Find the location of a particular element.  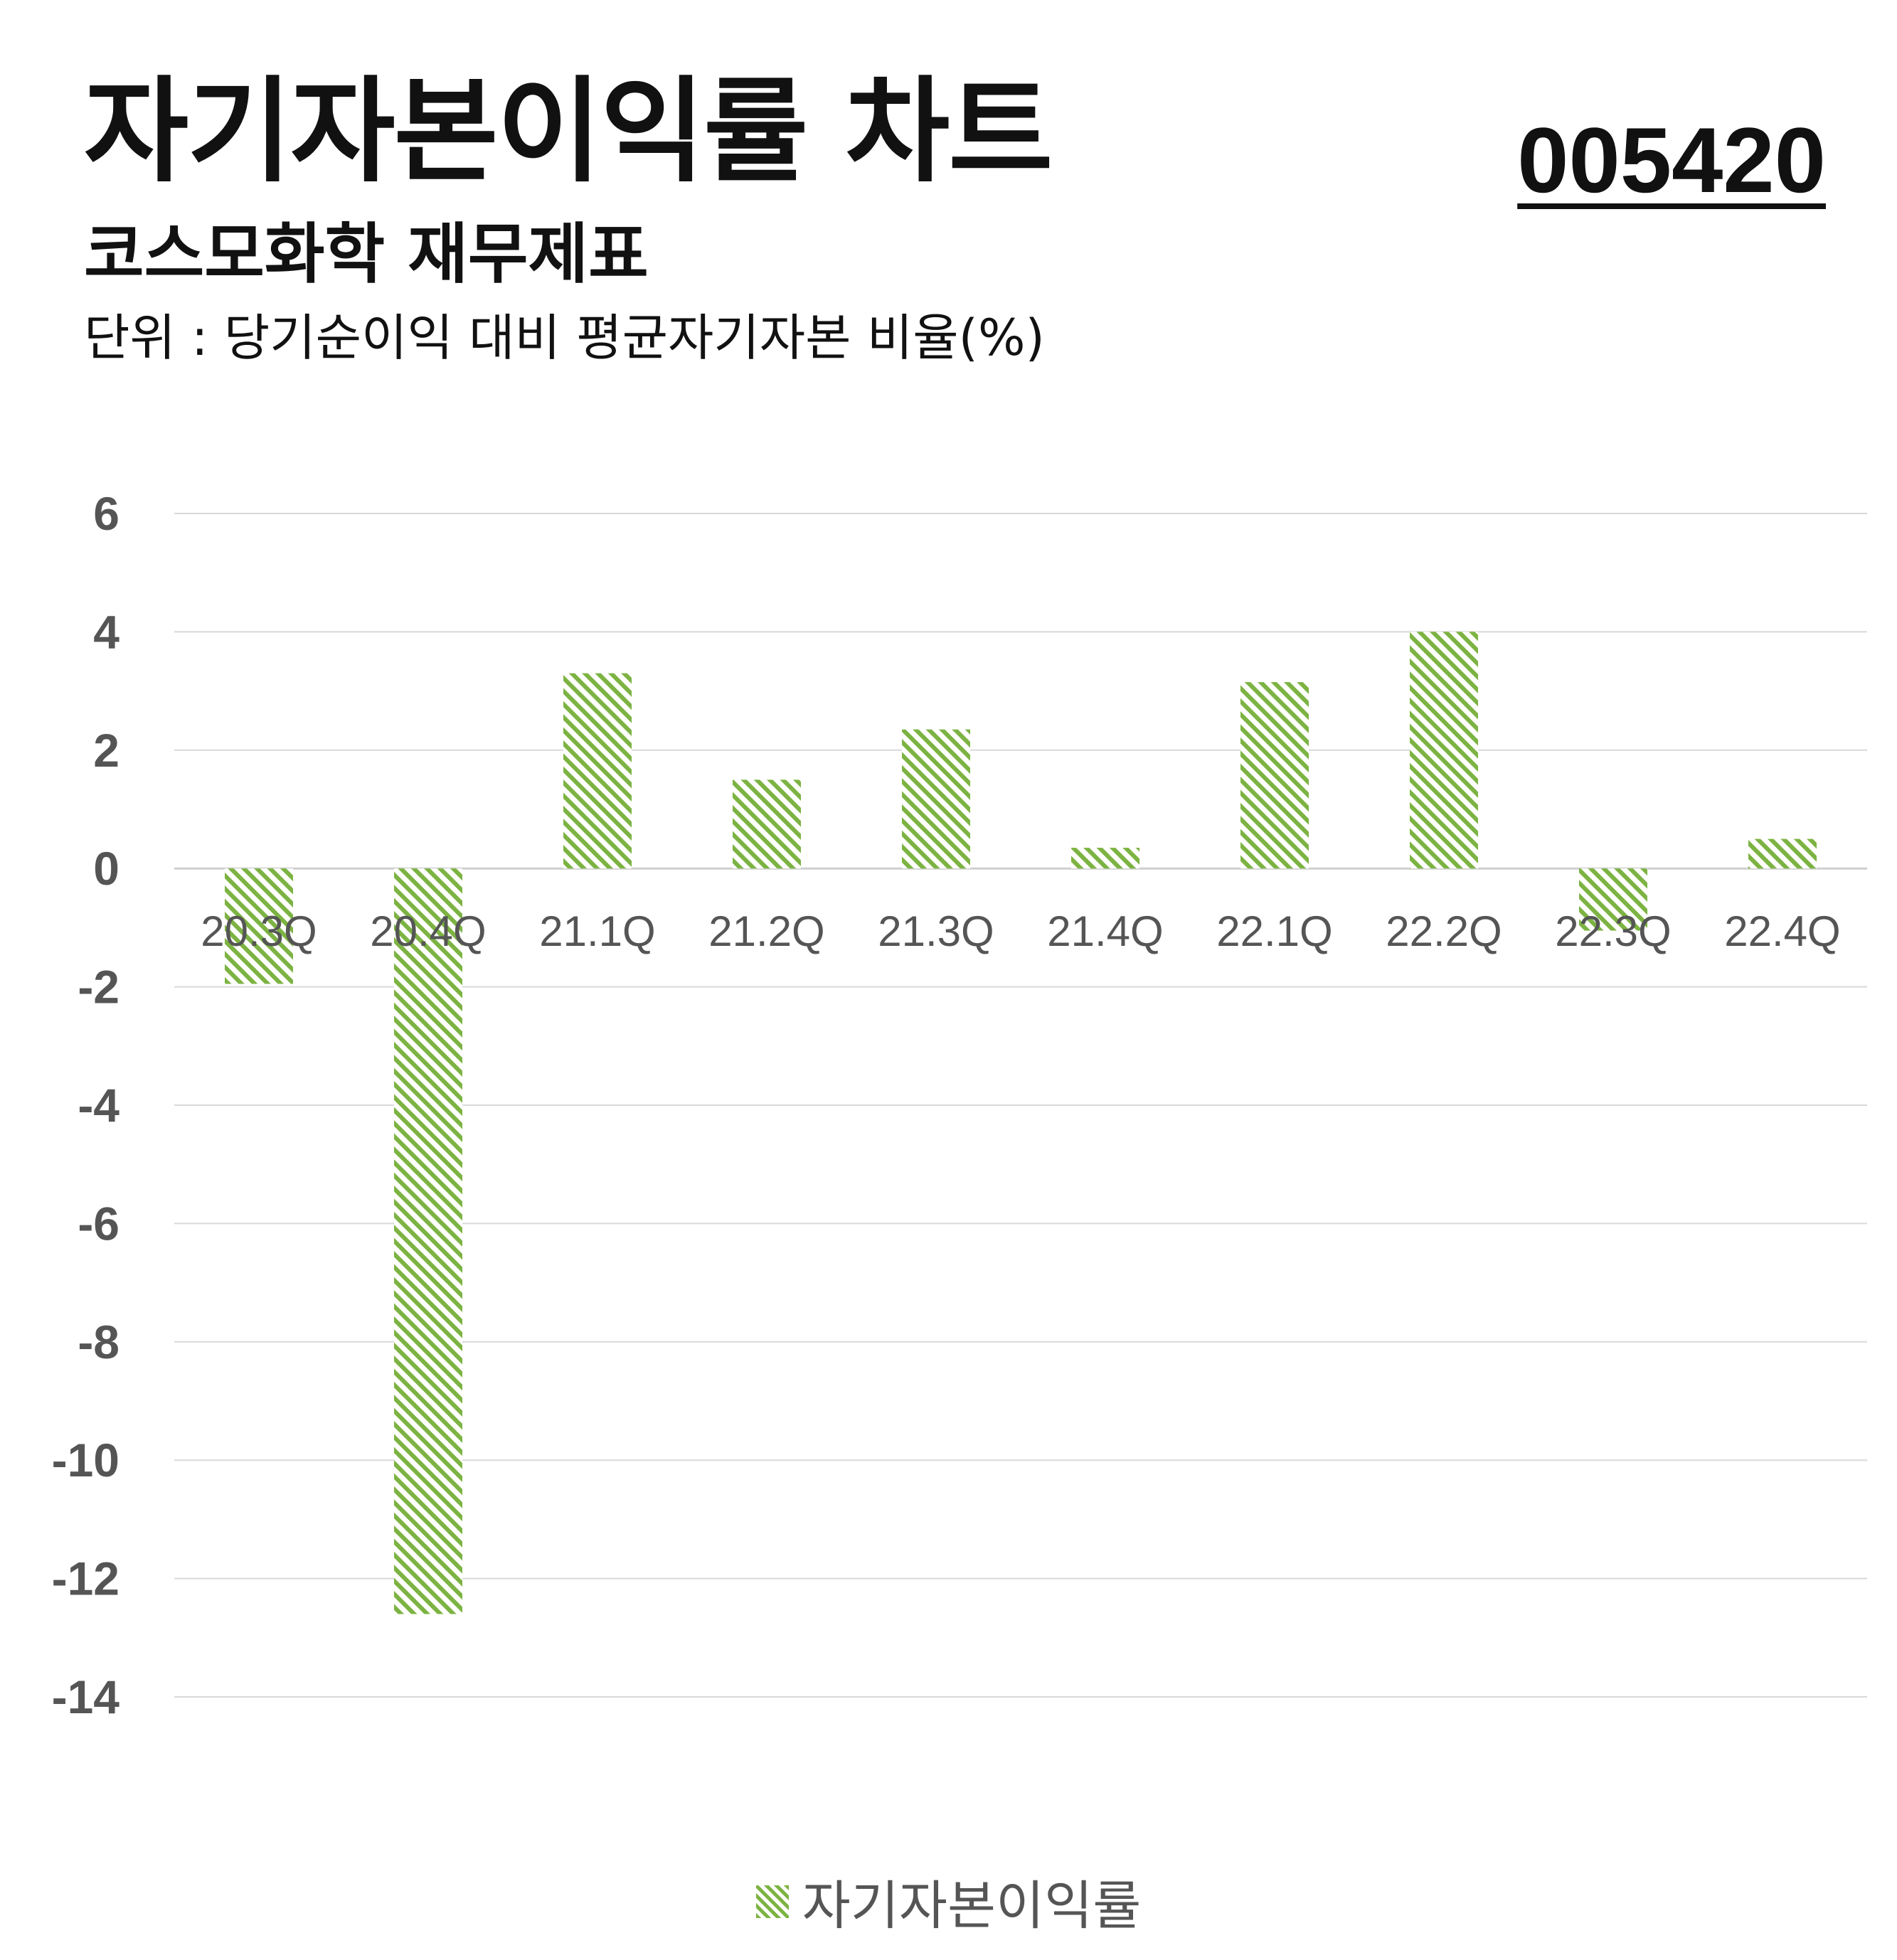

x-tick-label: 22.4Q is located at coordinates (1782, 931).